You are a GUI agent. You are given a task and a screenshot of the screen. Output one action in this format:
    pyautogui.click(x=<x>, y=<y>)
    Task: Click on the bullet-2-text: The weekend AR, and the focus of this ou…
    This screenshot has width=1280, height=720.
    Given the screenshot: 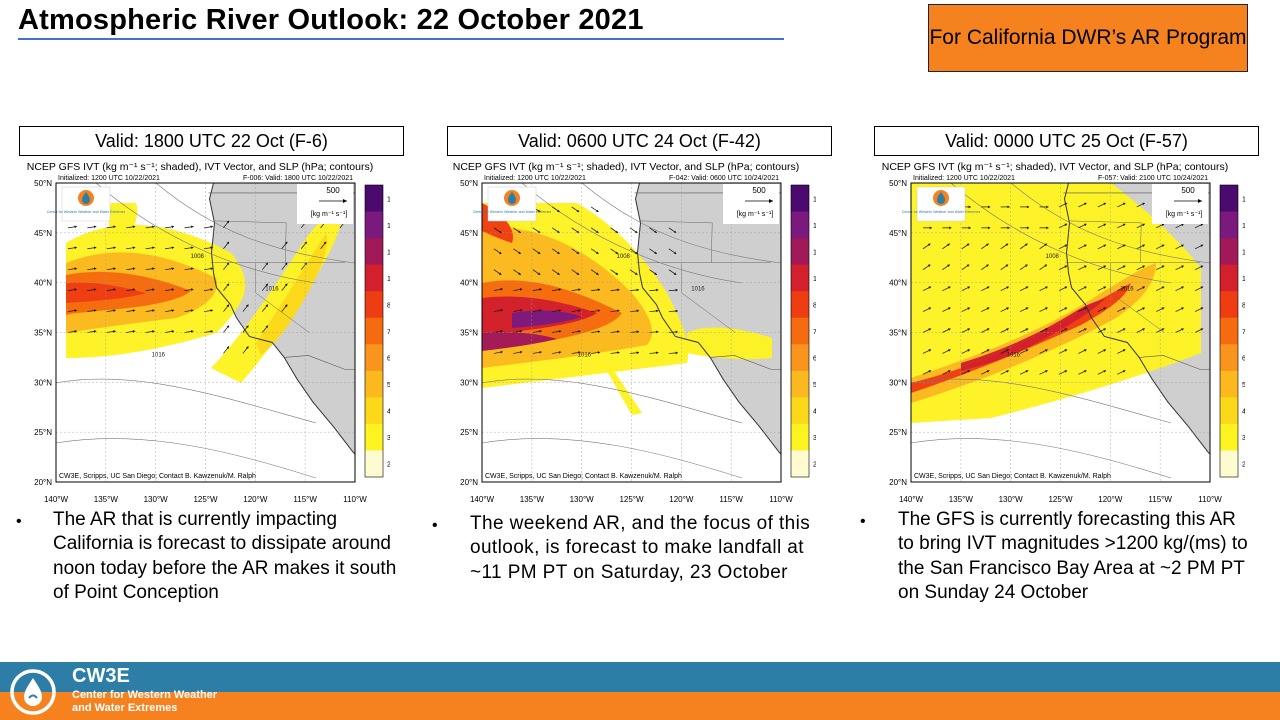 What is the action you would take?
    pyautogui.click(x=640, y=548)
    